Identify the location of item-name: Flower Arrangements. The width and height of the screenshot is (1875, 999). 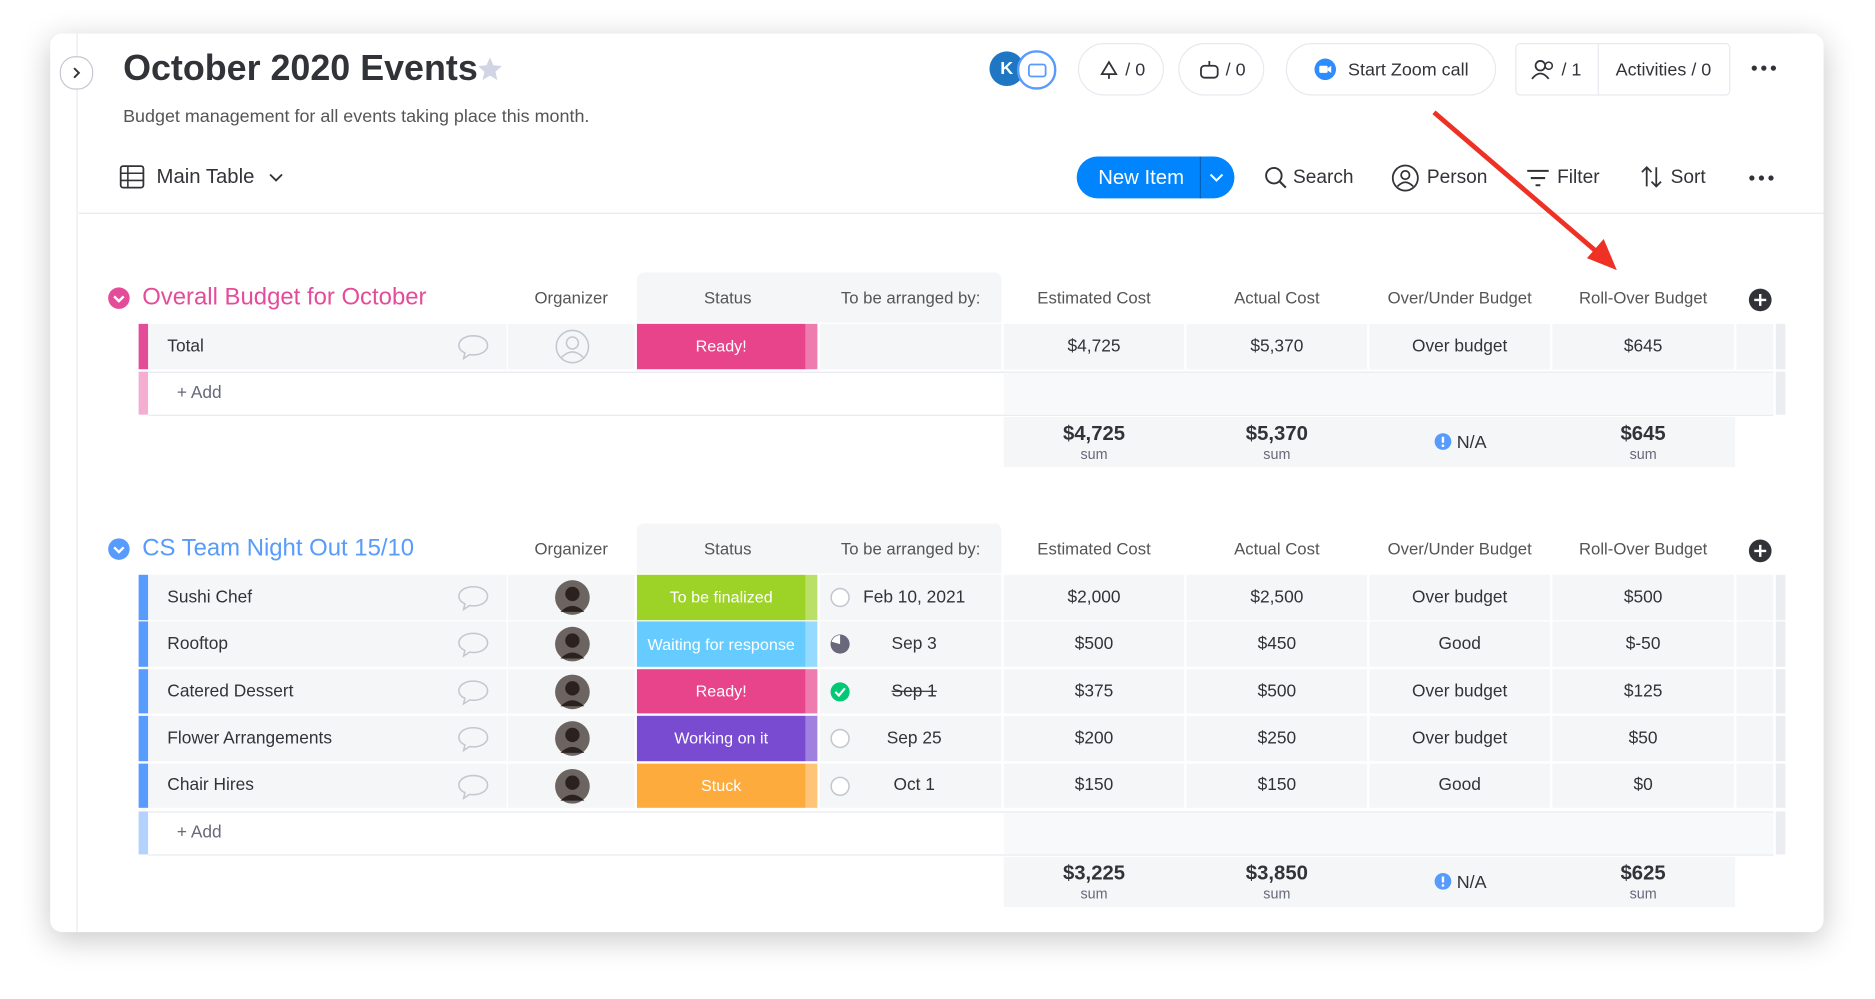
(249, 738).